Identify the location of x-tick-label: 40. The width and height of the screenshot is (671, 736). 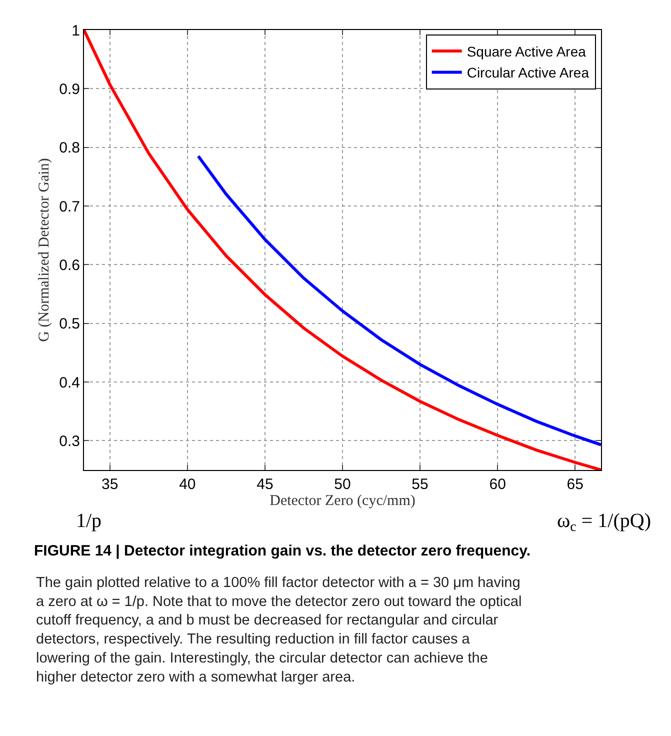
(187, 484).